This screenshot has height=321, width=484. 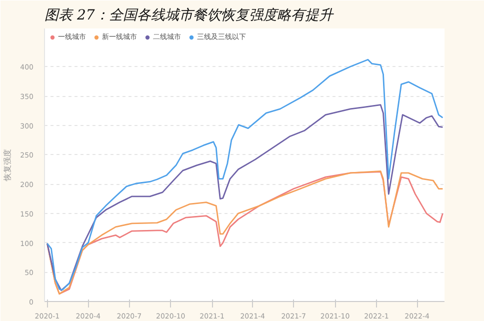 I want to click on y-axis-title: 恢复强度, so click(x=7, y=165).